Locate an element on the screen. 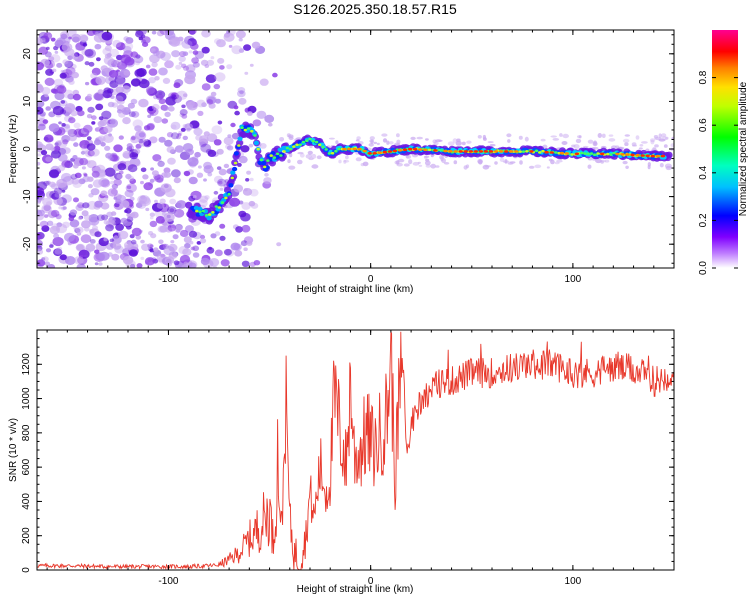  y-tick-label: 1200 is located at coordinates (26, 364).